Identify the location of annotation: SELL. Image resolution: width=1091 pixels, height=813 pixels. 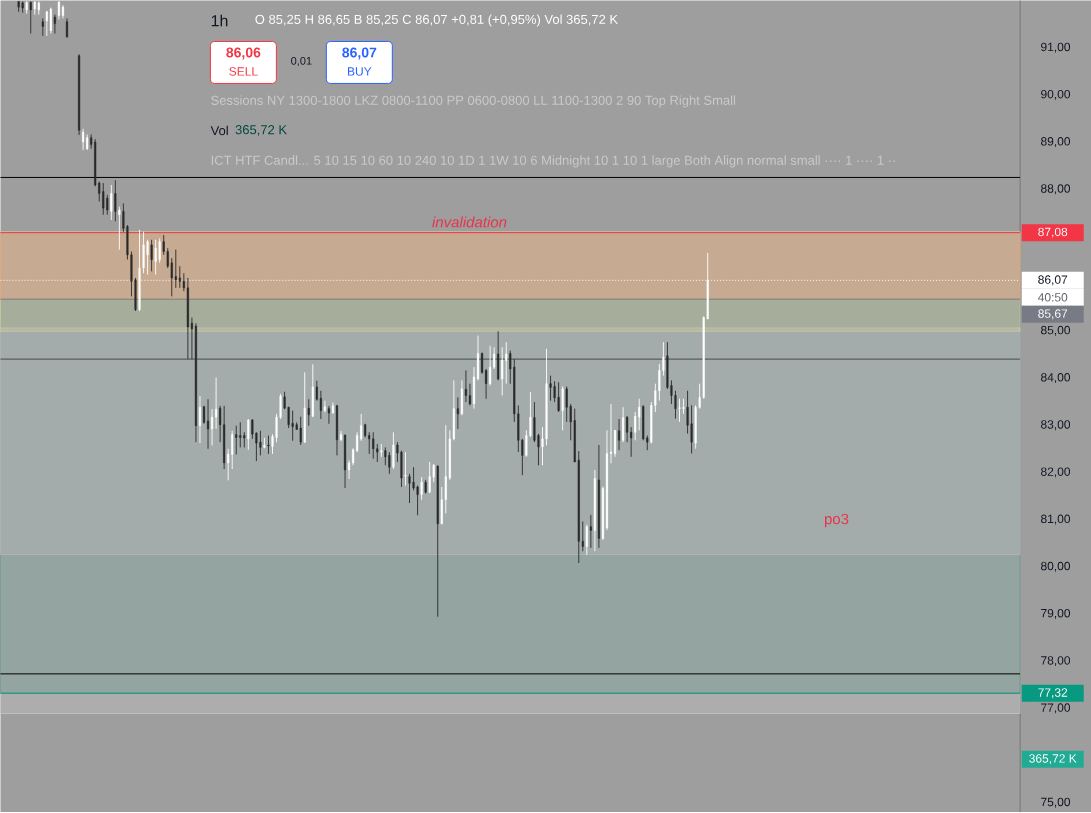
(243, 71).